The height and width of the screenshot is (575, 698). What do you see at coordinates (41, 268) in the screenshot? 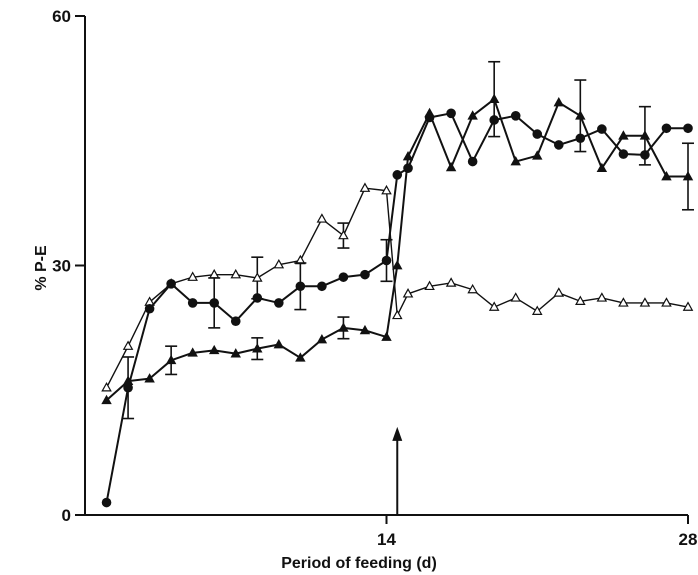
I see `y-axis-label: % P-E` at bounding box center [41, 268].